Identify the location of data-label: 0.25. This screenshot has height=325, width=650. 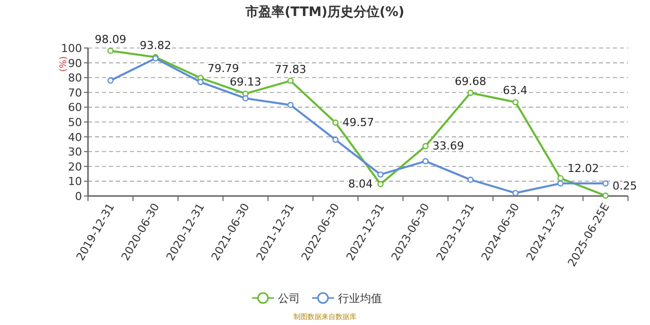
(624, 186).